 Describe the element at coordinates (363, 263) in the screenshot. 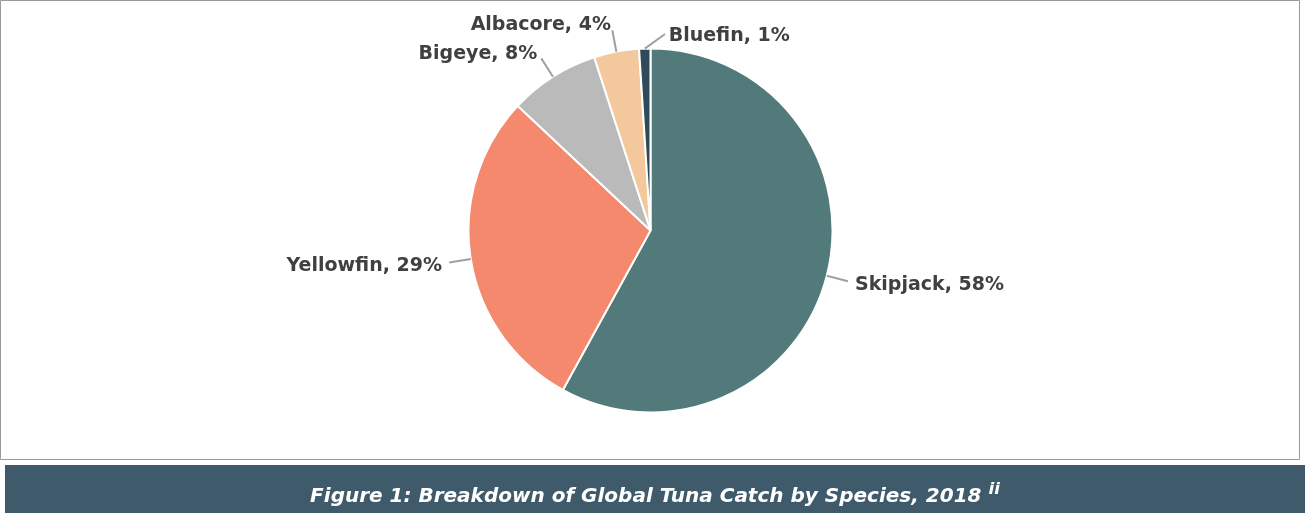

I see `slice-label: Yellowfin, 29%` at that location.